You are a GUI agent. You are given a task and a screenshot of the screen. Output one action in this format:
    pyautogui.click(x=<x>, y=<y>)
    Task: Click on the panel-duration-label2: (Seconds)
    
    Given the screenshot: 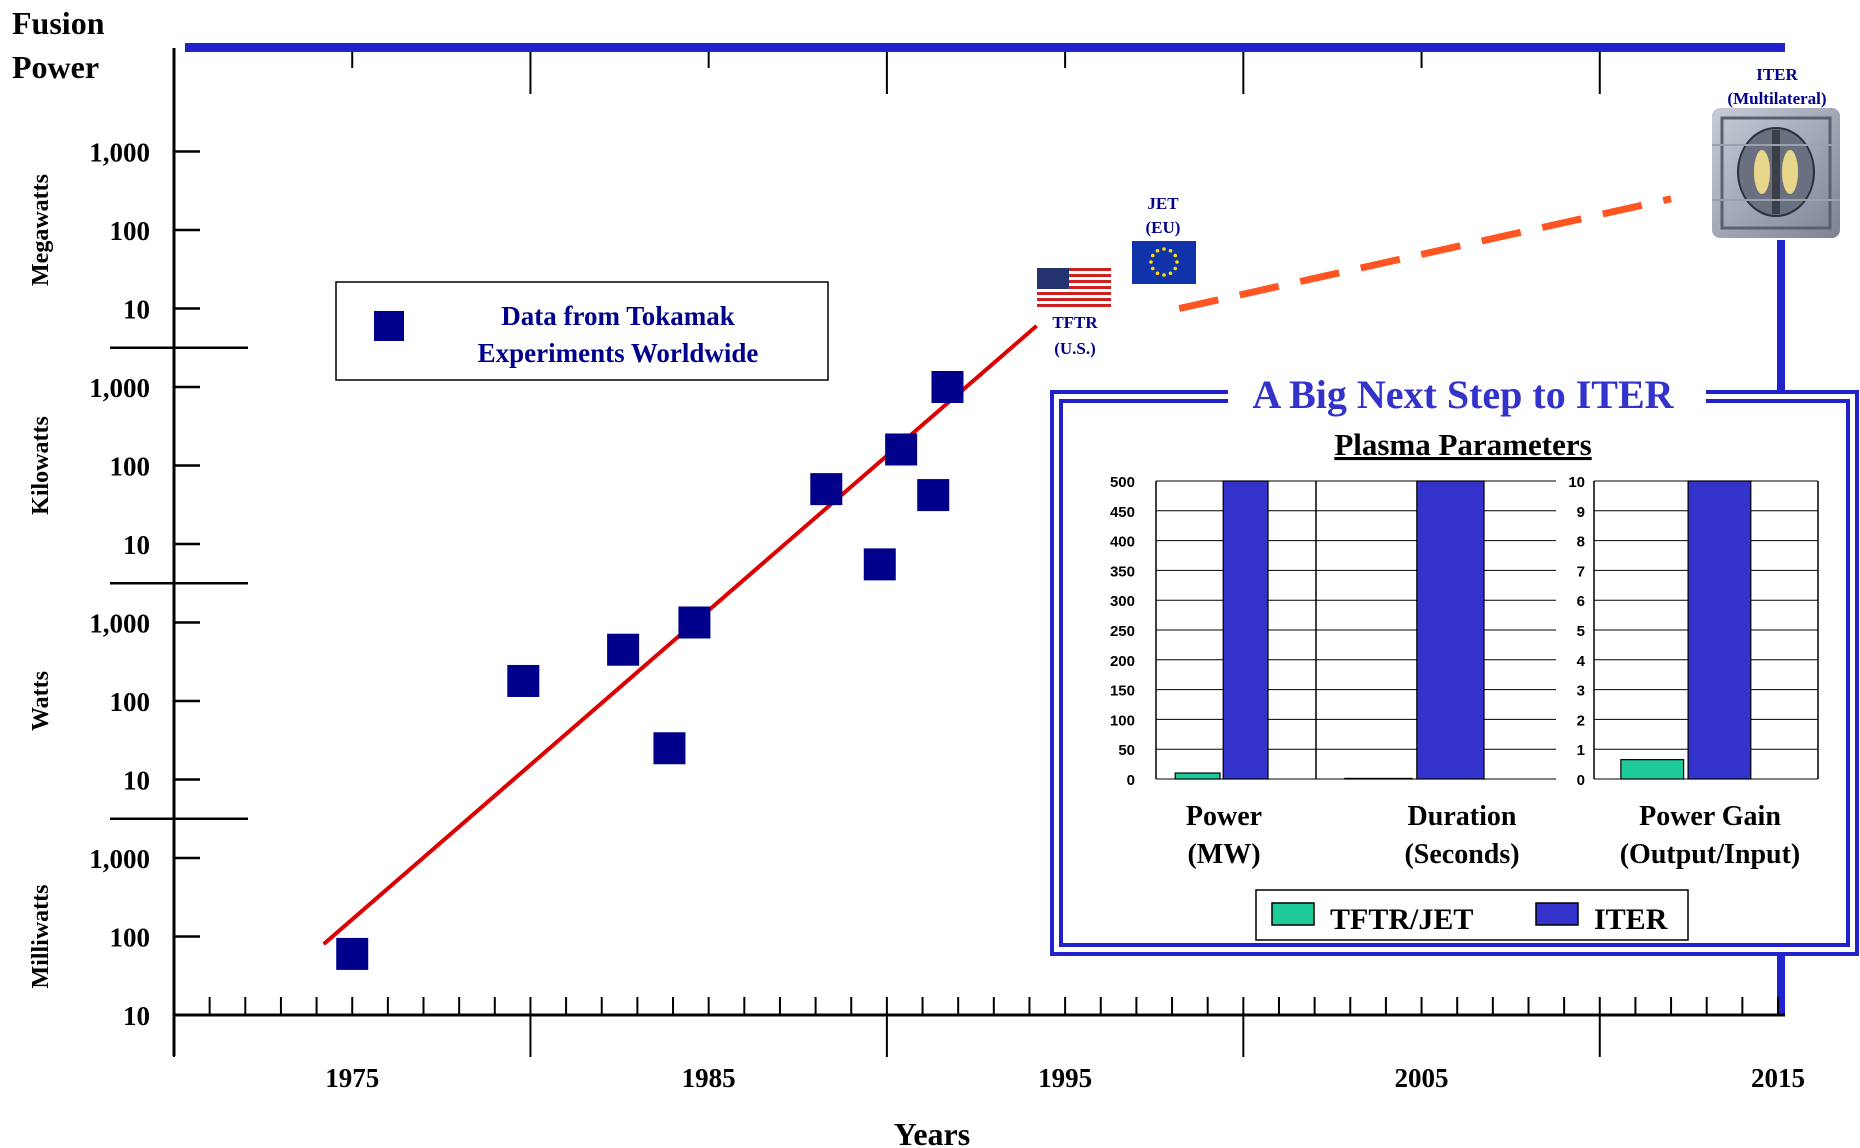 What is the action you would take?
    pyautogui.click(x=1461, y=854)
    